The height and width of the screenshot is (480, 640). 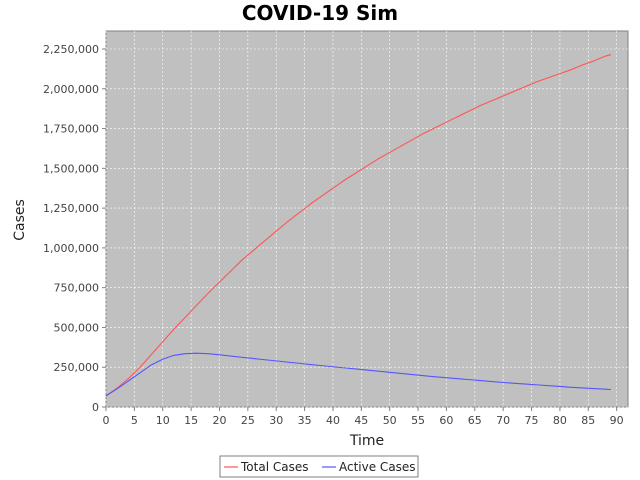 What do you see at coordinates (95, 407) in the screenshot?
I see `y-tick-label: 0` at bounding box center [95, 407].